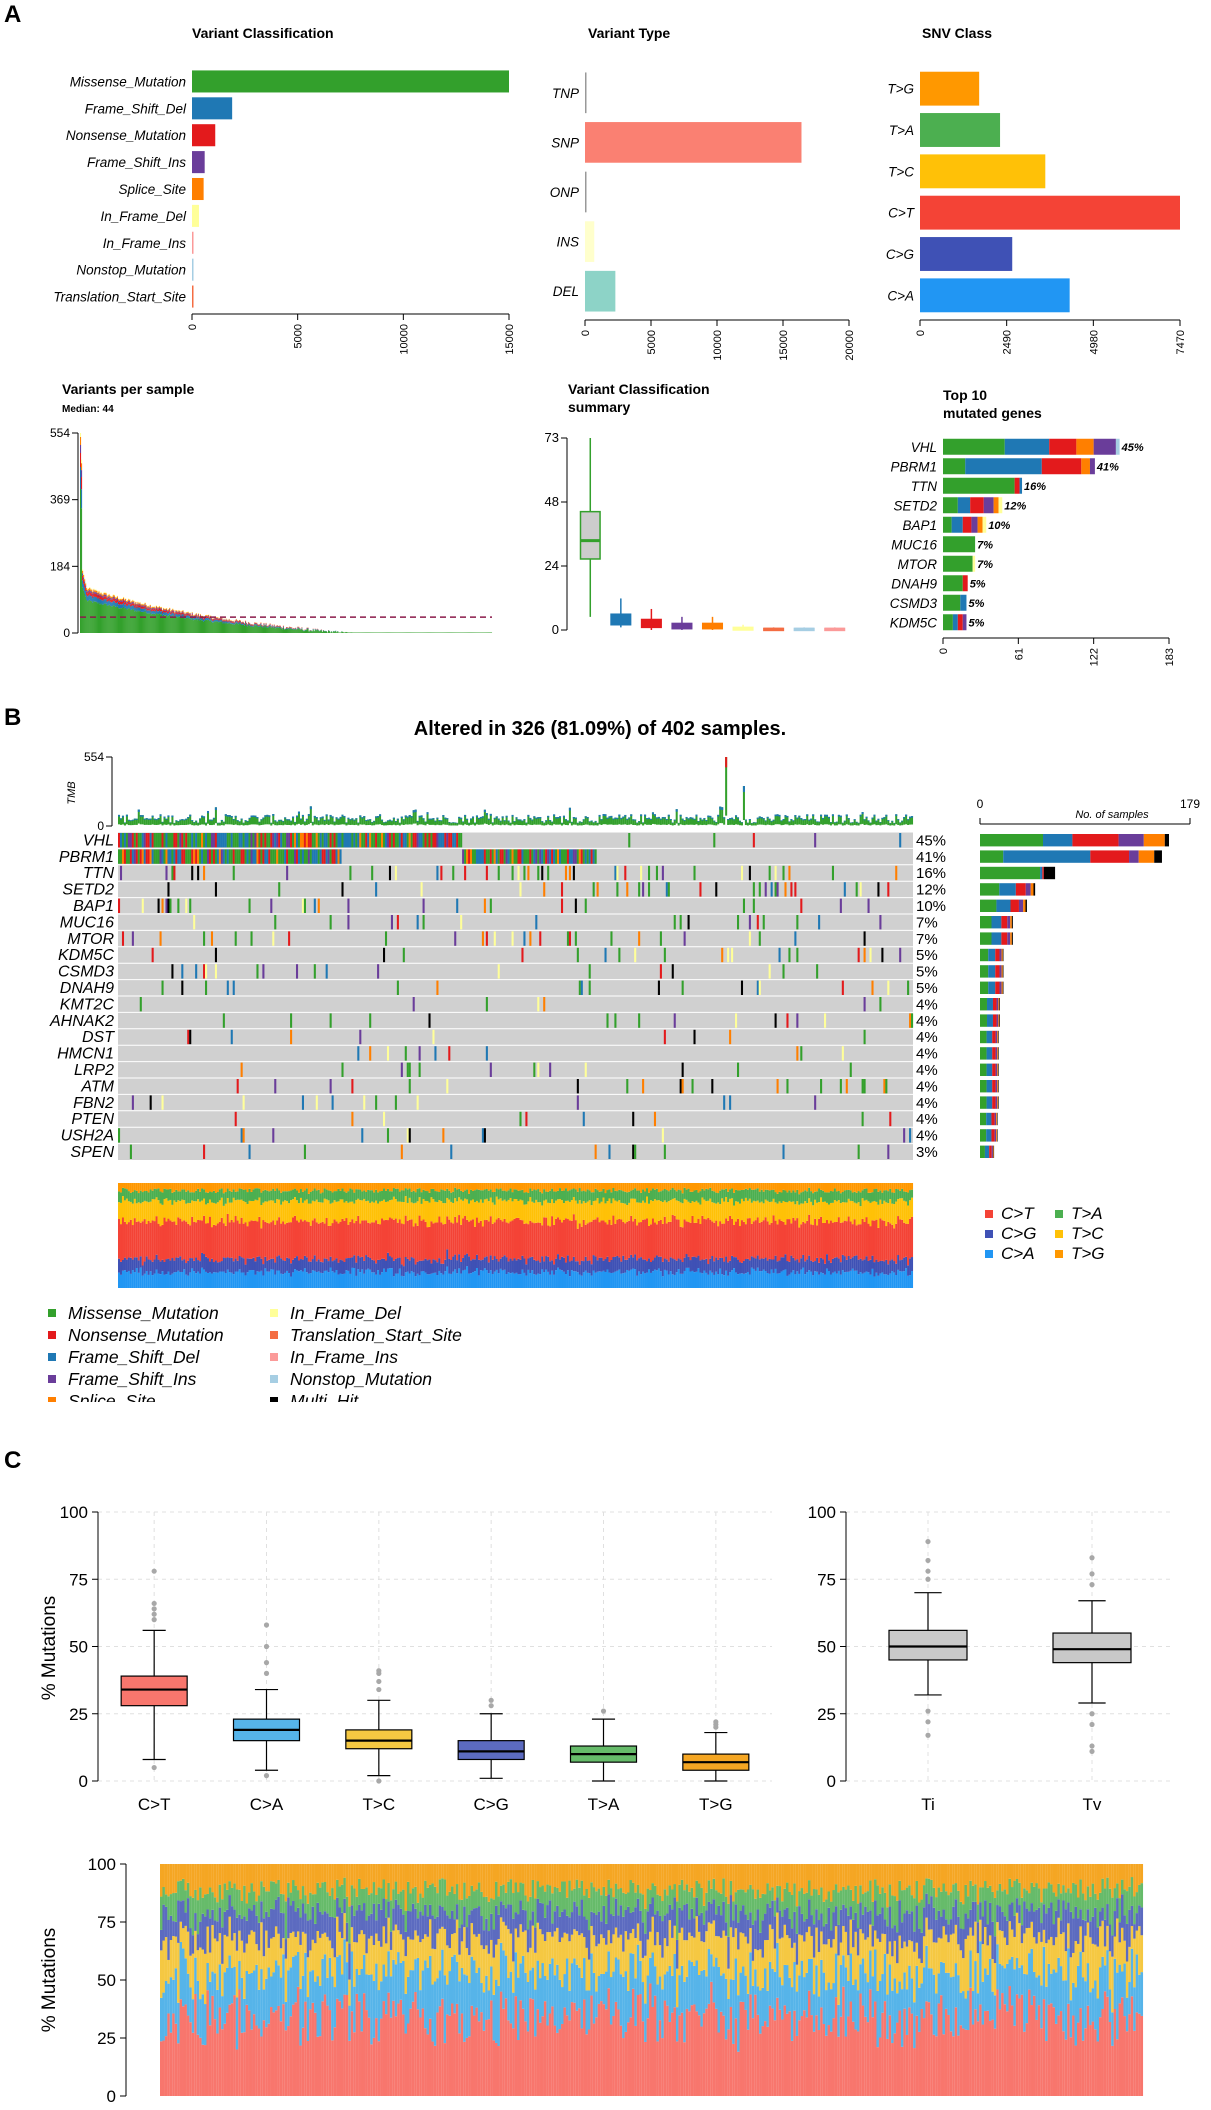 The width and height of the screenshot is (1211, 2110). Describe the element at coordinates (590, 241) in the screenshot. I see `bar-ins` at that location.